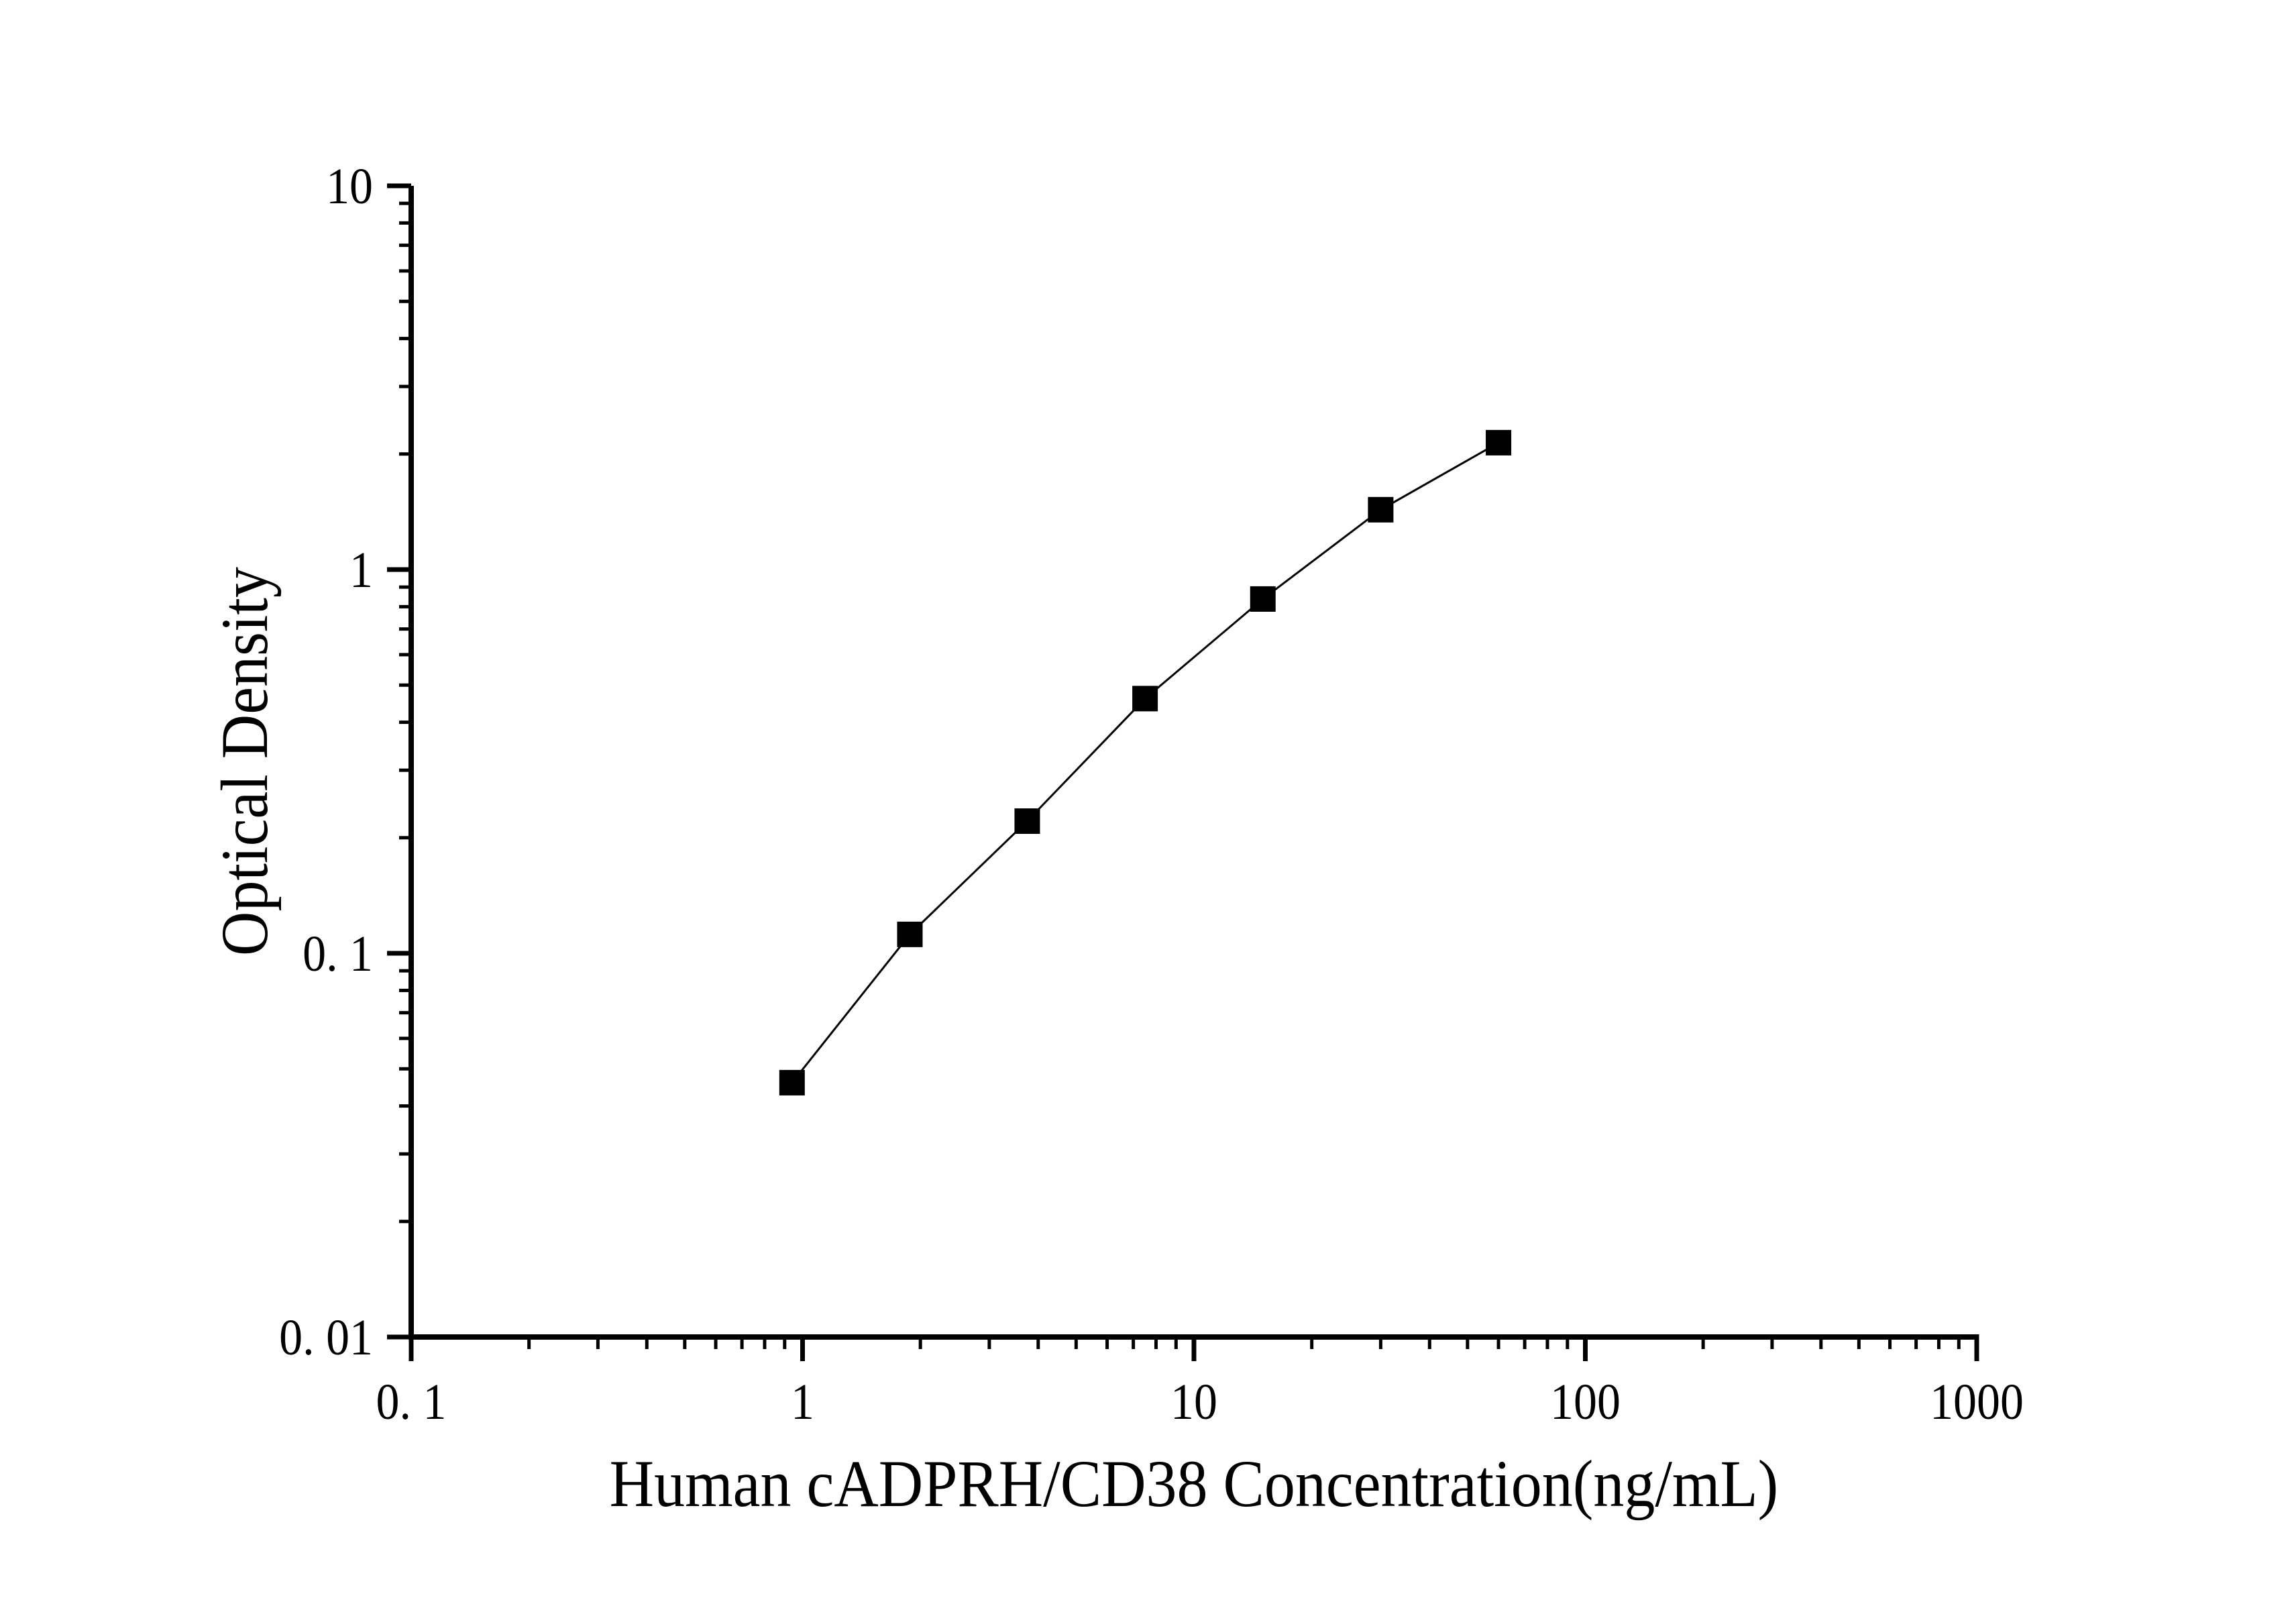 Image resolution: width=2296 pixels, height=1604 pixels. I want to click on y-axis-title: Optical Density, so click(245, 762).